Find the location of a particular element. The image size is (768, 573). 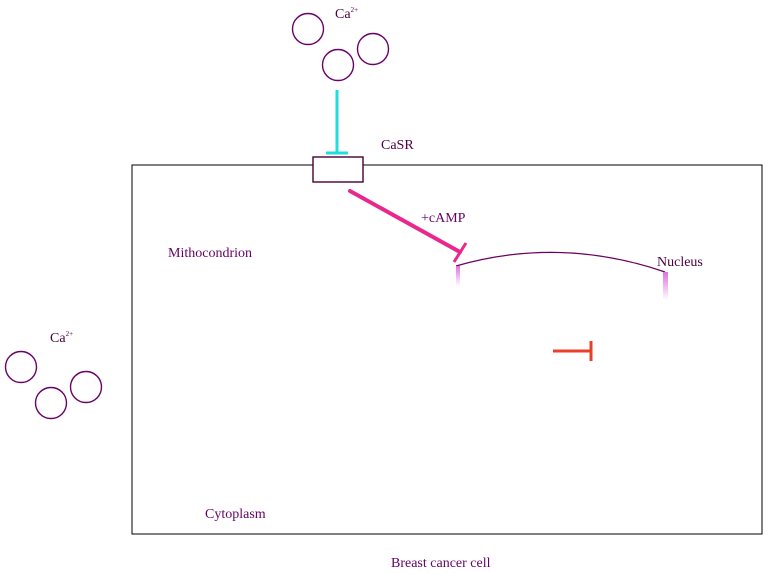

cell-label: Breast cancer cell is located at coordinates (441, 563).